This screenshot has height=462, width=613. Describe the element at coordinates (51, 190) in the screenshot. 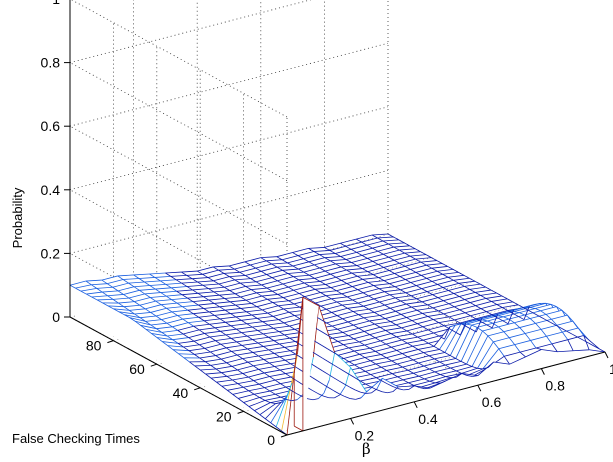

I see `z-tick-label: 0.4` at that location.